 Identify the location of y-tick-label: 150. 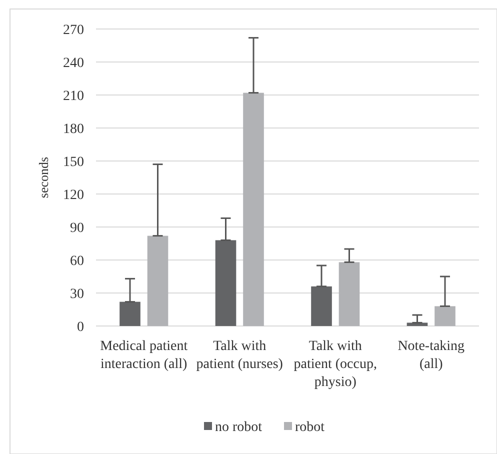
(73, 162).